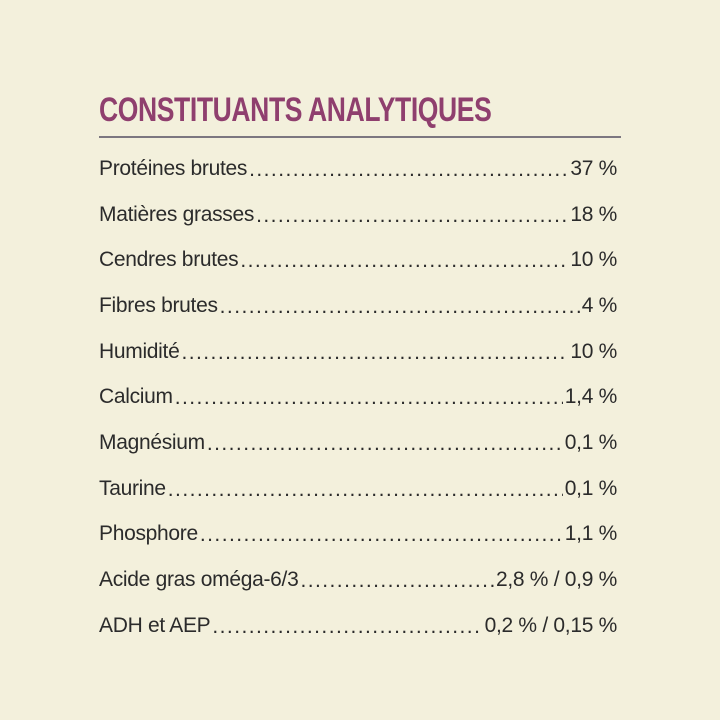  I want to click on item-label: Matières grasses, so click(178, 214).